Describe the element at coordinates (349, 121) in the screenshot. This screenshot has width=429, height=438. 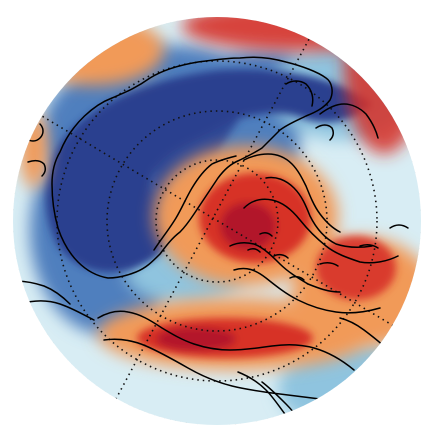
I see `svalbard-coast` at that location.